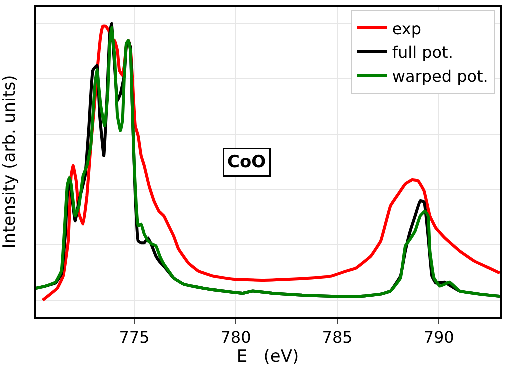 Image resolution: width=507 pixels, height=375 pixels. What do you see at coordinates (236, 337) in the screenshot?
I see `x-tick-label: 780` at bounding box center [236, 337].